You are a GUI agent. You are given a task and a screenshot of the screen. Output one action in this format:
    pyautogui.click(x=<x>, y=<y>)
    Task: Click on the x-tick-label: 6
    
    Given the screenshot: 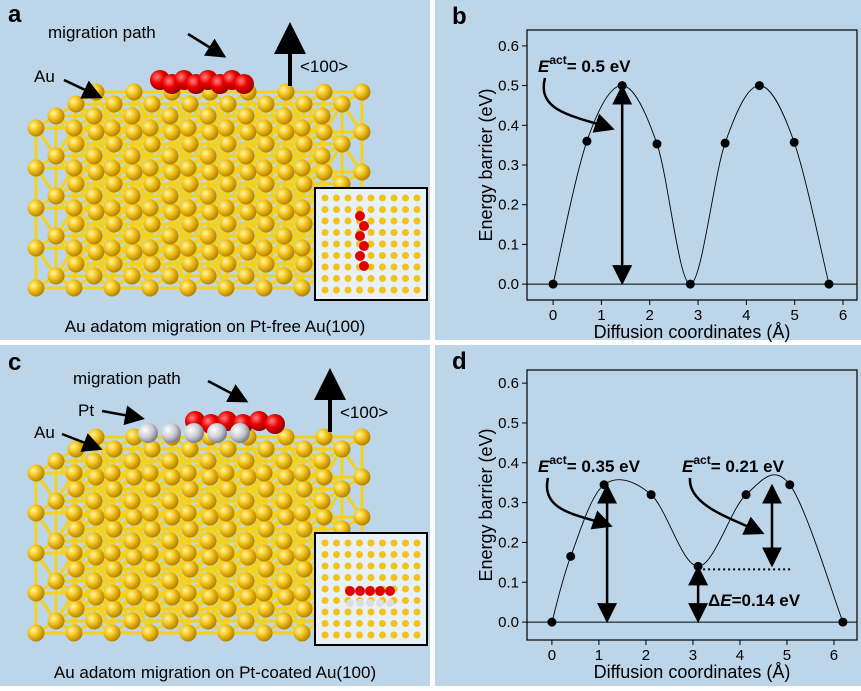 What is the action you would take?
    pyautogui.click(x=843, y=315)
    